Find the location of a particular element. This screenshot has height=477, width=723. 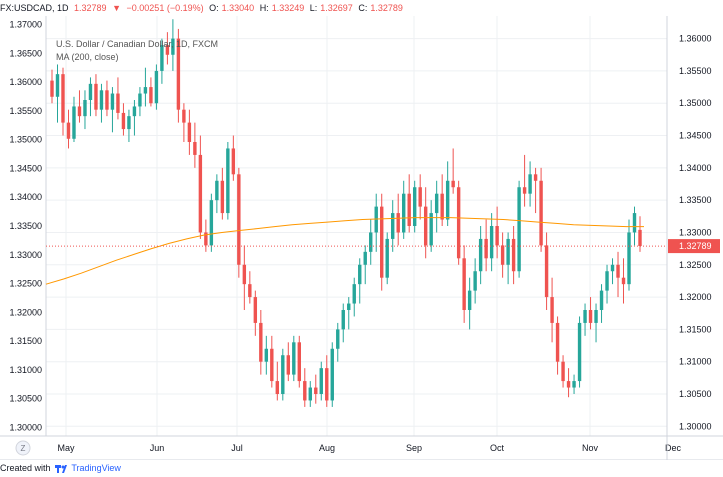

tradingview-brand: TradingView is located at coordinates (96, 468).